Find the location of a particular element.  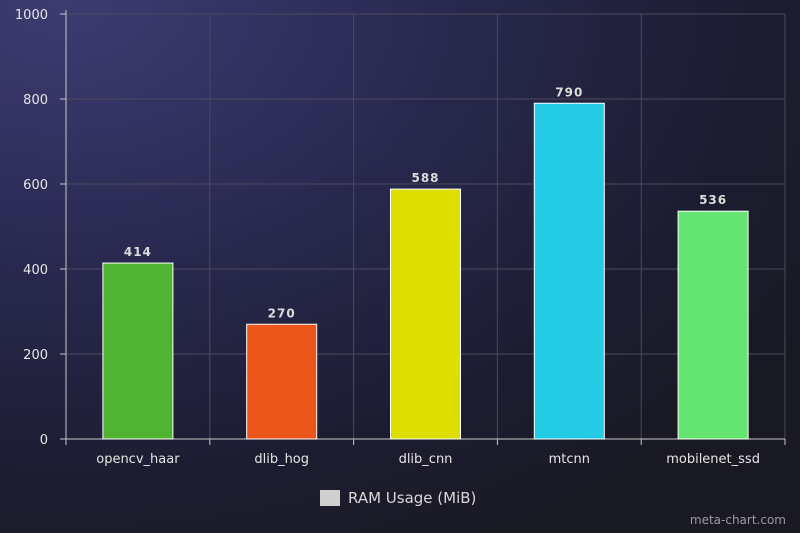

y-tick-label: 200 is located at coordinates (35, 355).